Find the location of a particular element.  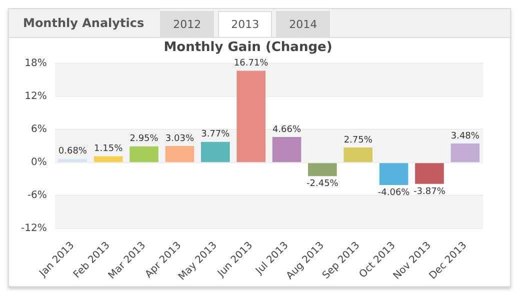

data-label: 4.66% is located at coordinates (287, 129).